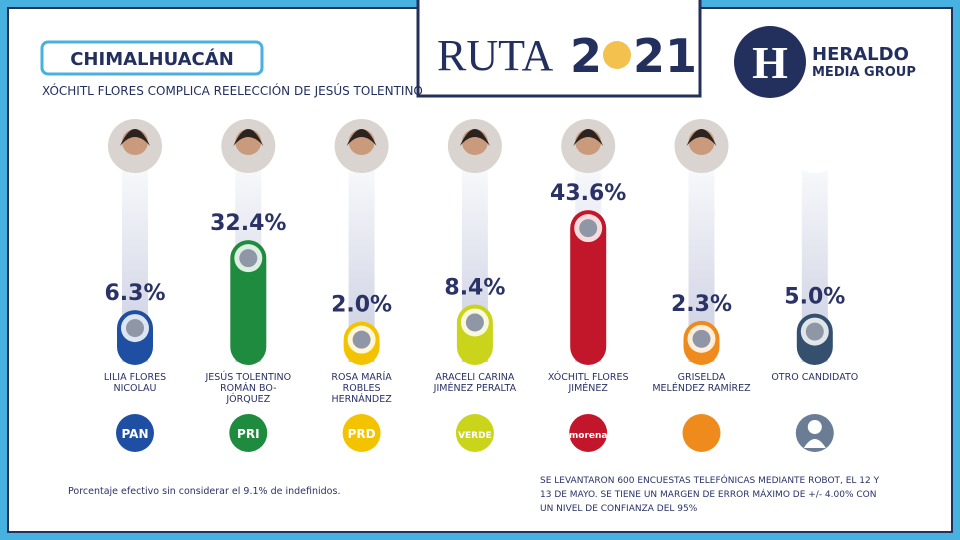 The image size is (960, 540). Describe the element at coordinates (361, 388) in the screenshot. I see `candidate-name: ROSA MARÍA ROBLES HERNÁNDEZ` at that location.